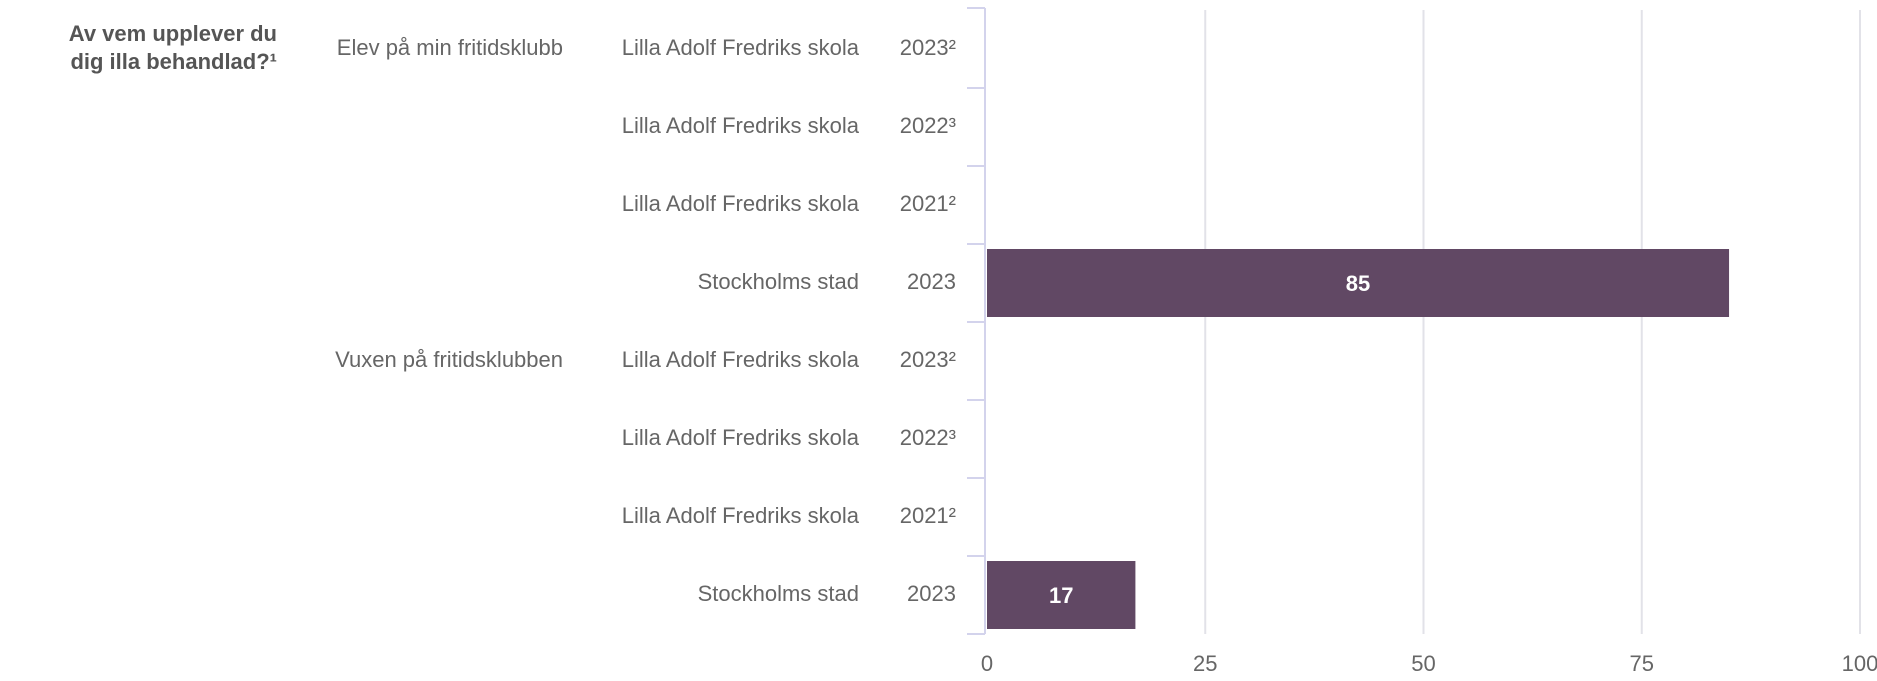  Describe the element at coordinates (173, 61) in the screenshot. I see `question-line: dig illa behandlad?¹` at that location.